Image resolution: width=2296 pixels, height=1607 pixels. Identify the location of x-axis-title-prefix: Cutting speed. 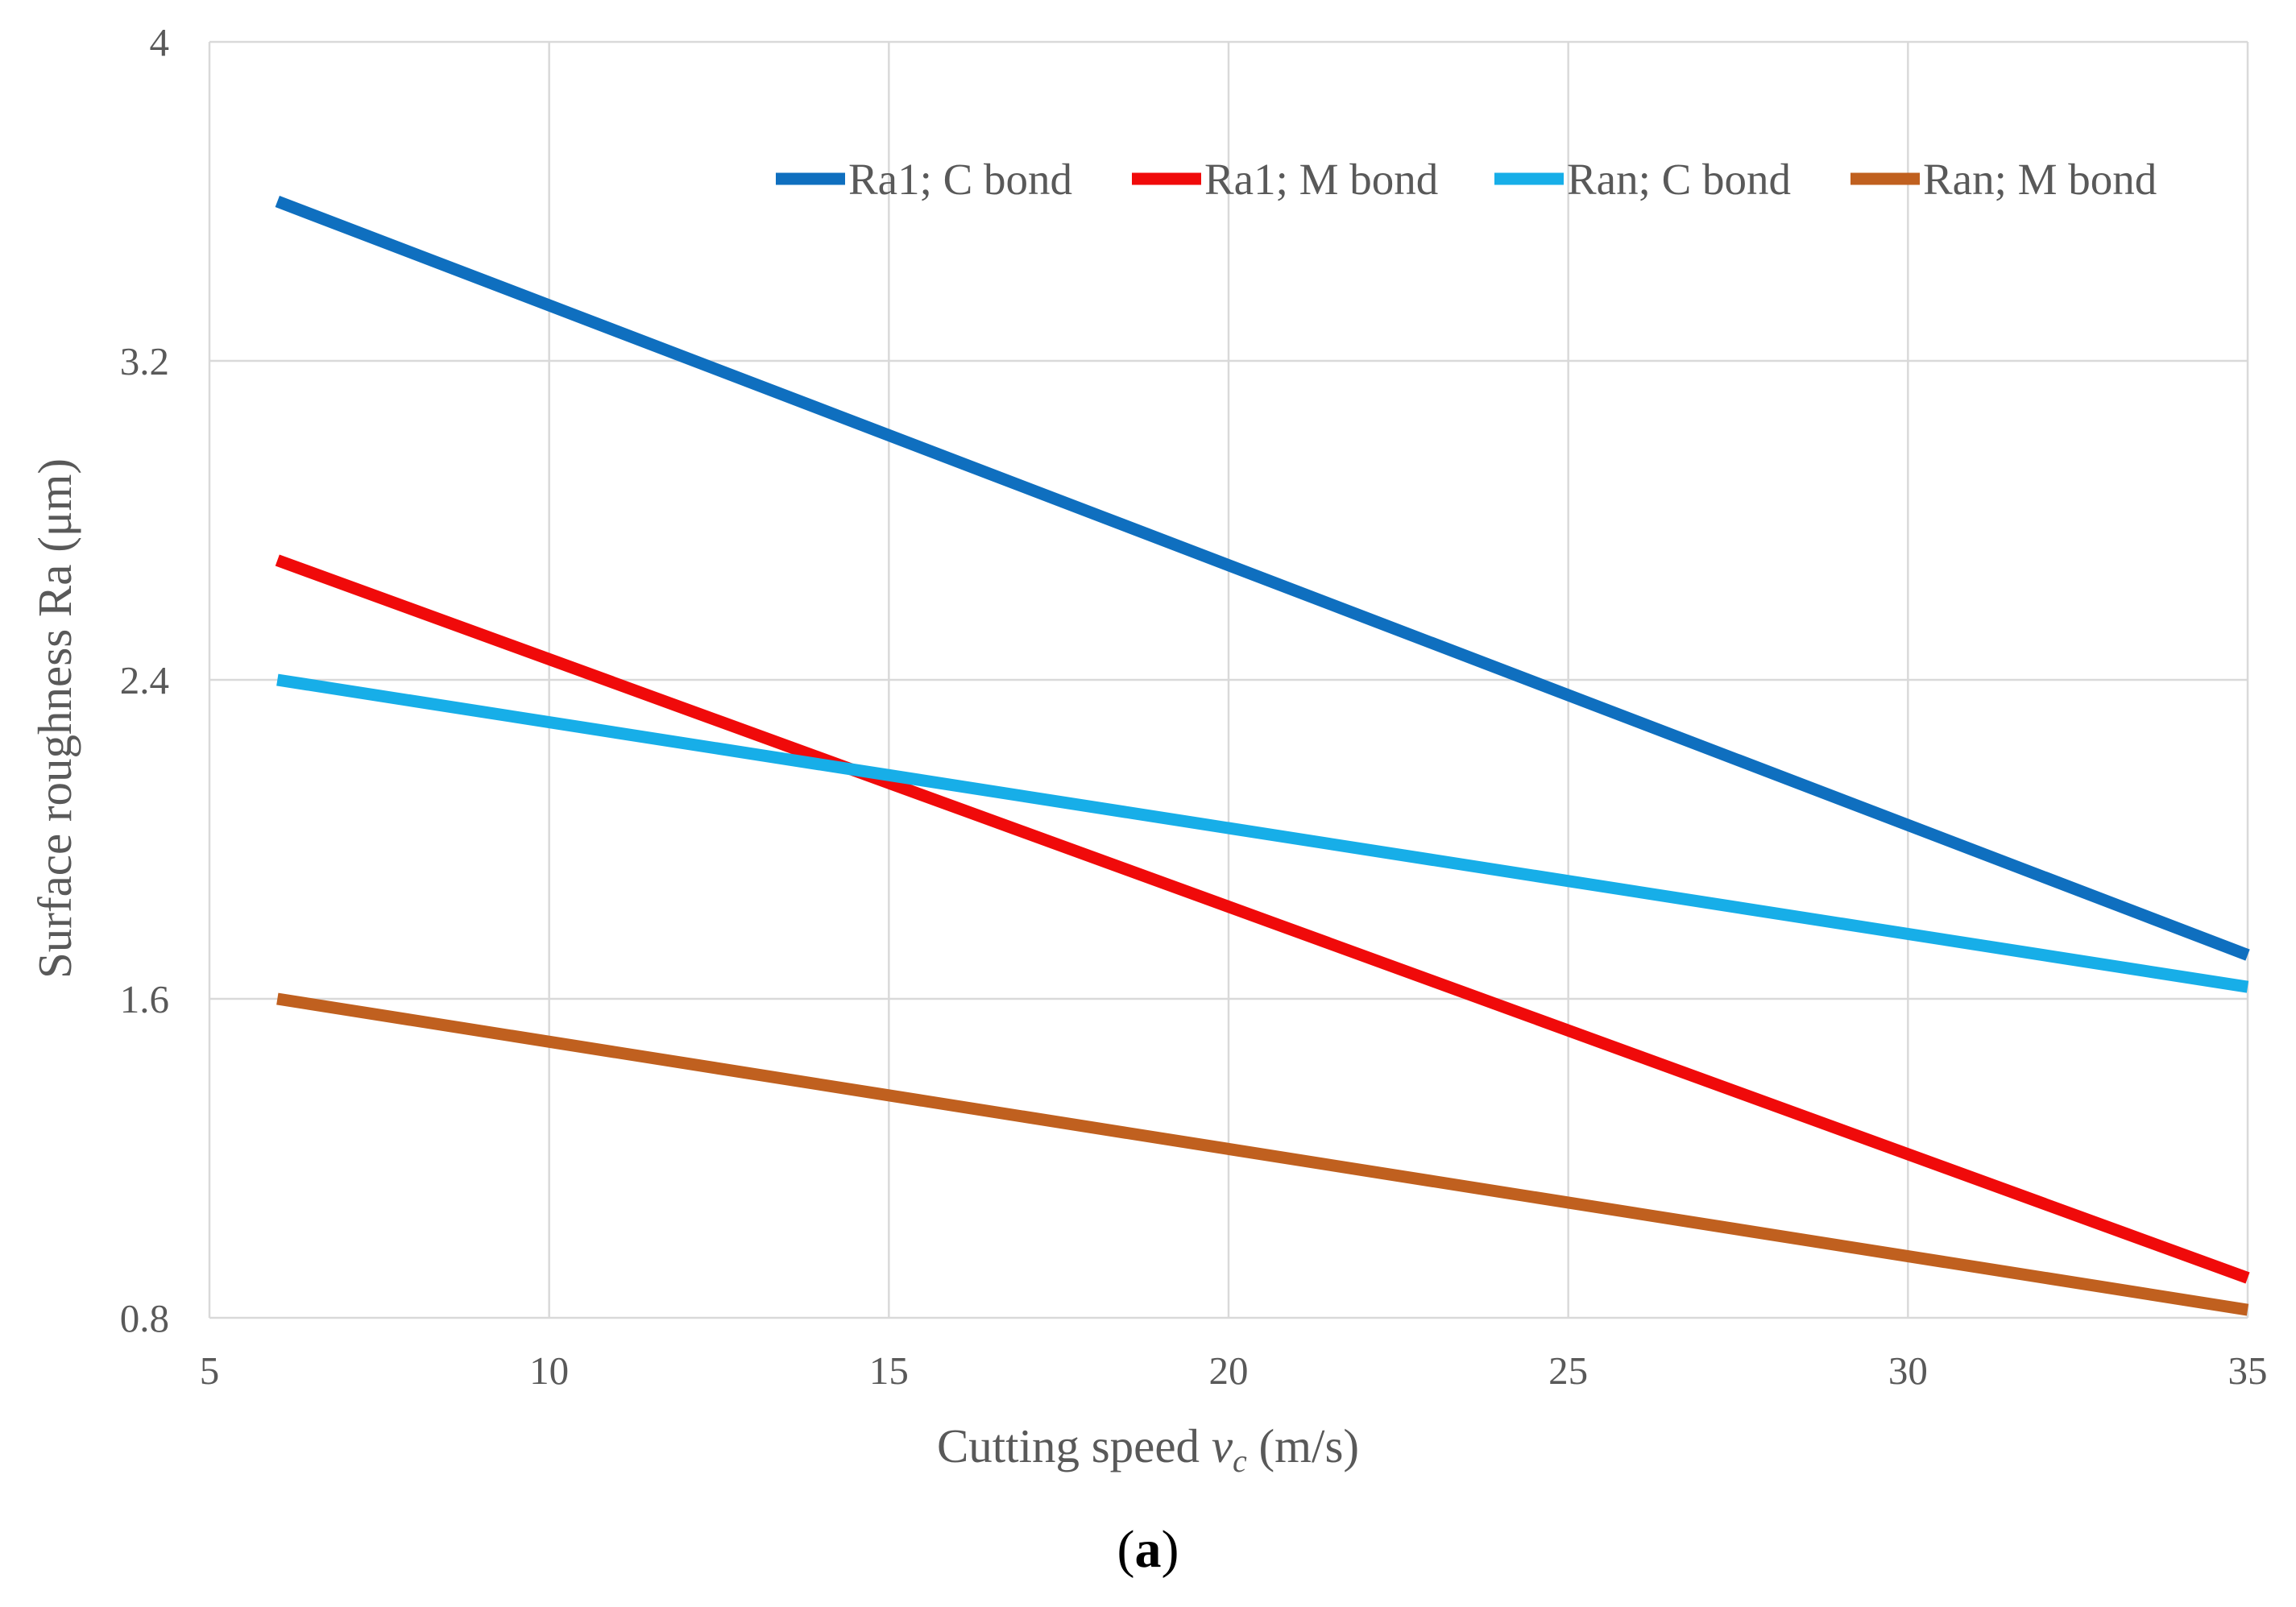
(1074, 1445).